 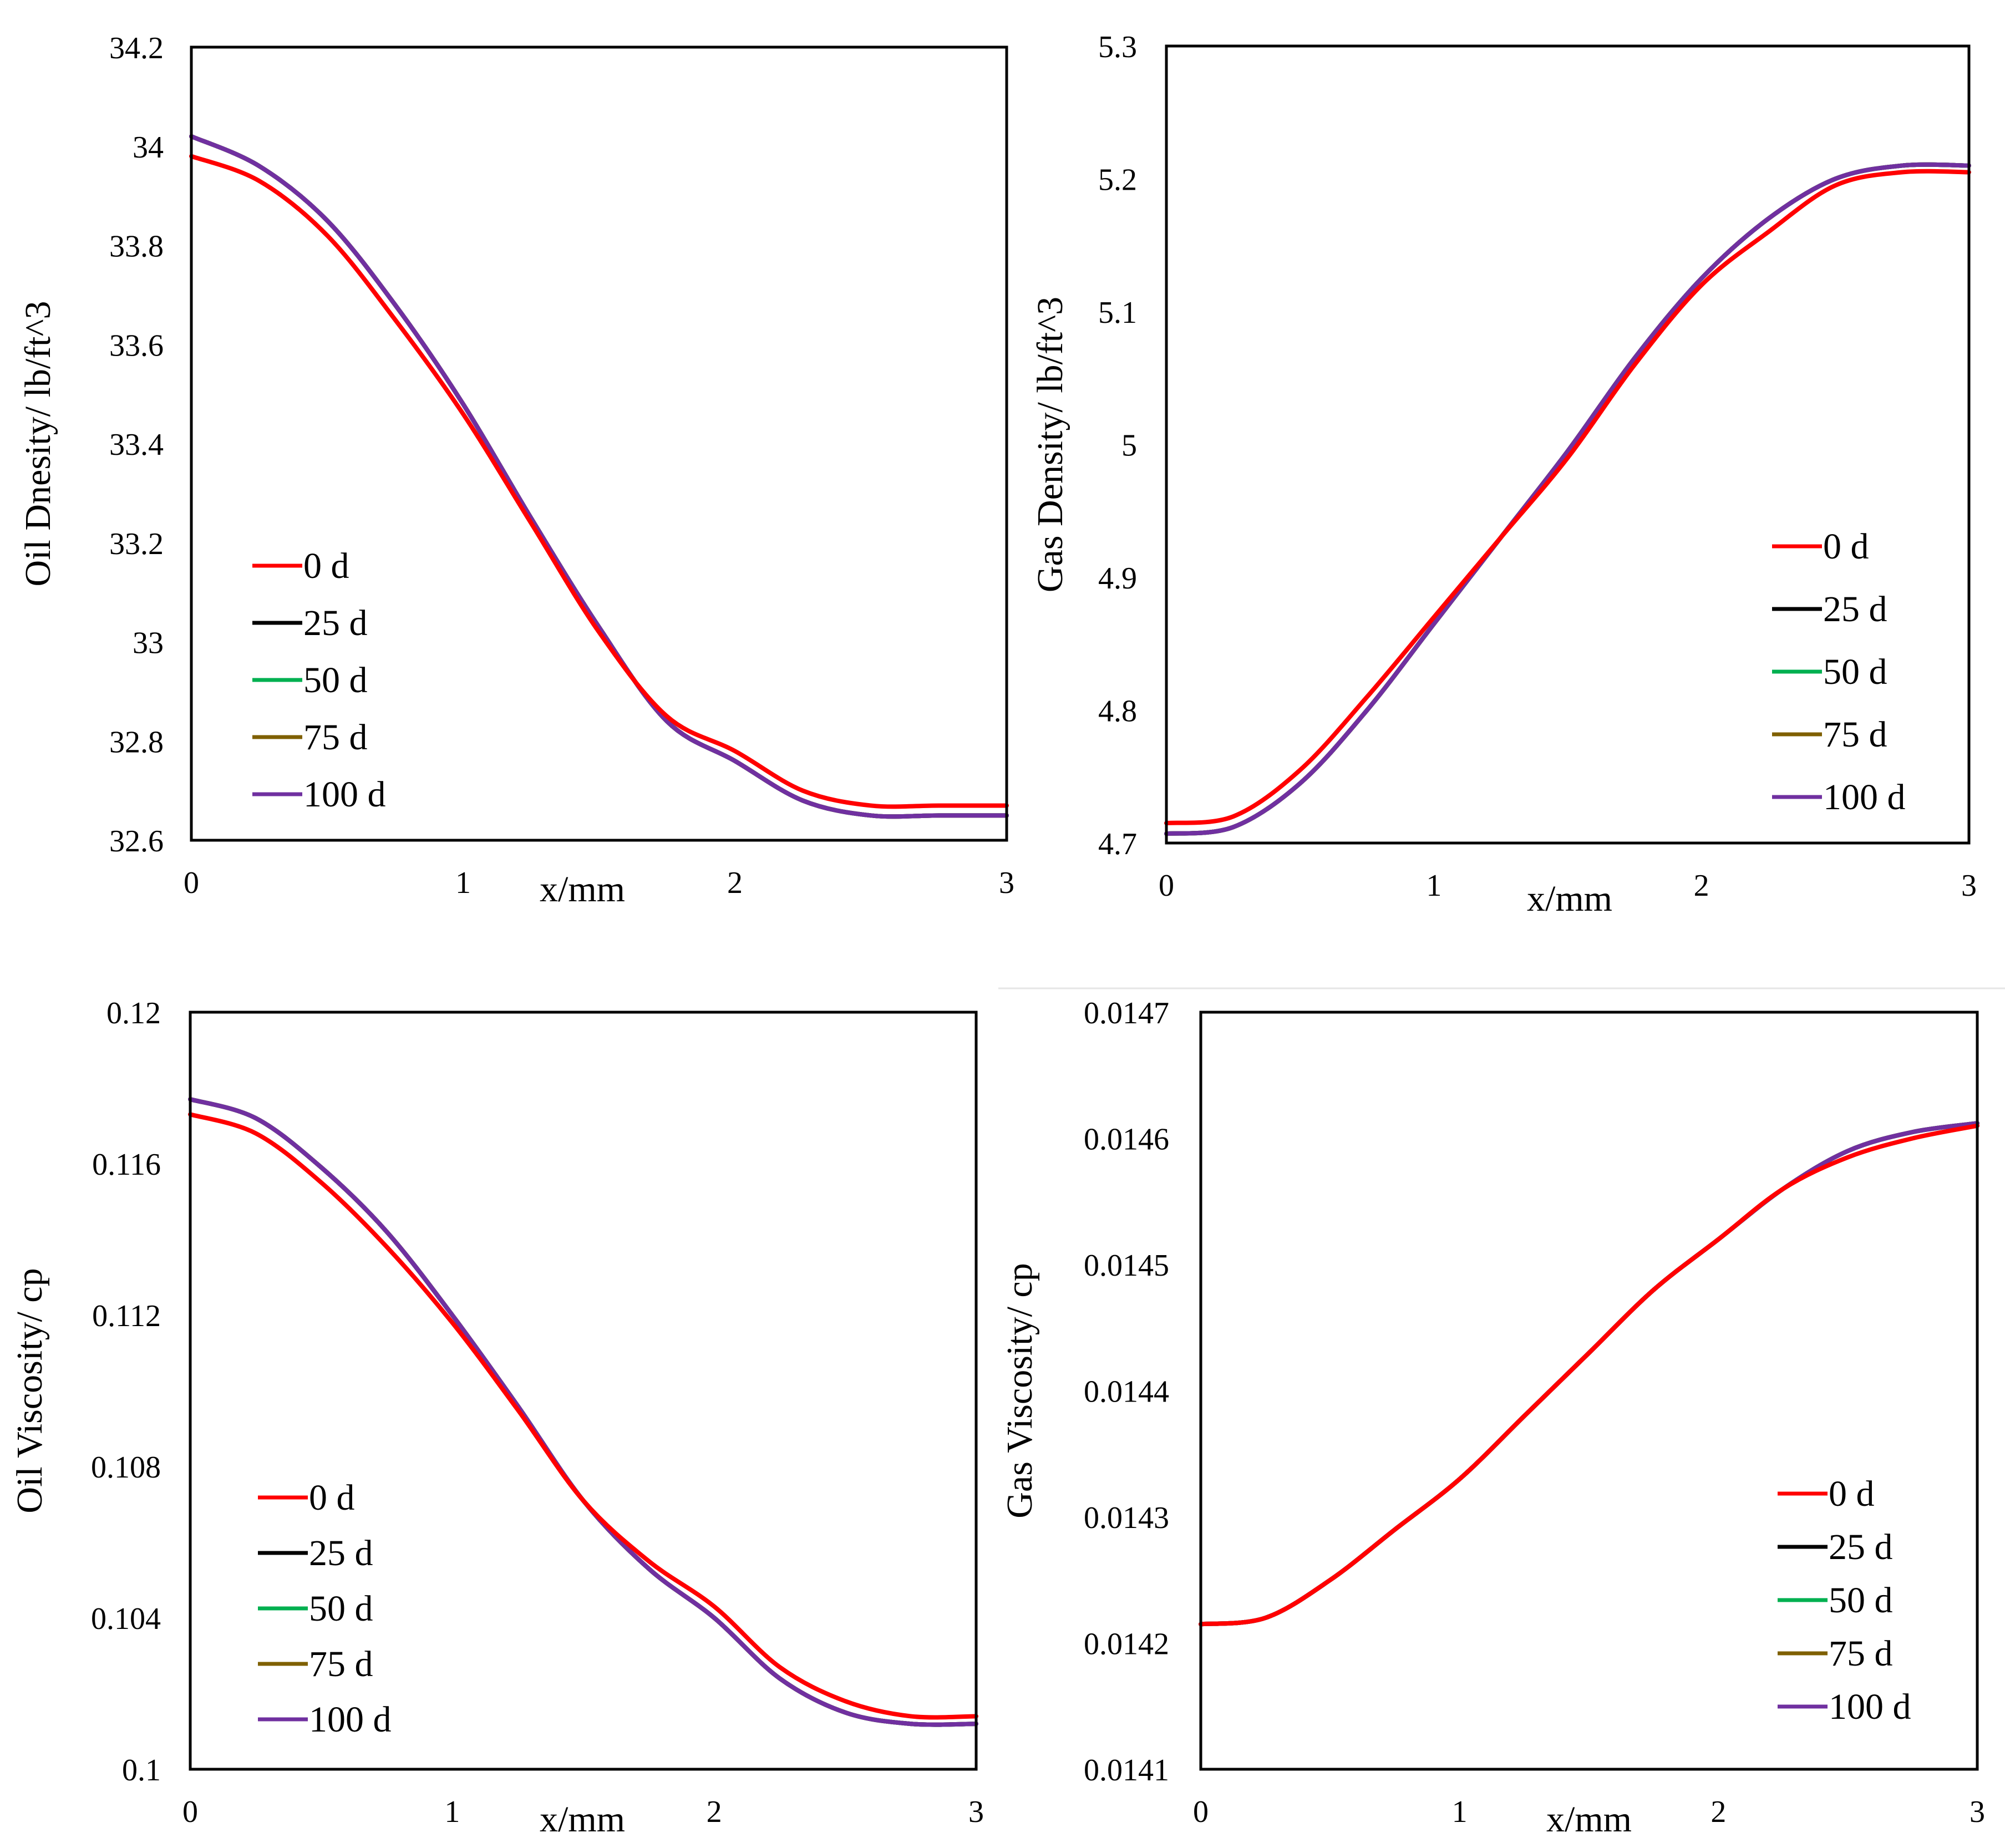 I want to click on gas-viscosity-y-tick-label: 0.0147, so click(x=1126, y=1013).